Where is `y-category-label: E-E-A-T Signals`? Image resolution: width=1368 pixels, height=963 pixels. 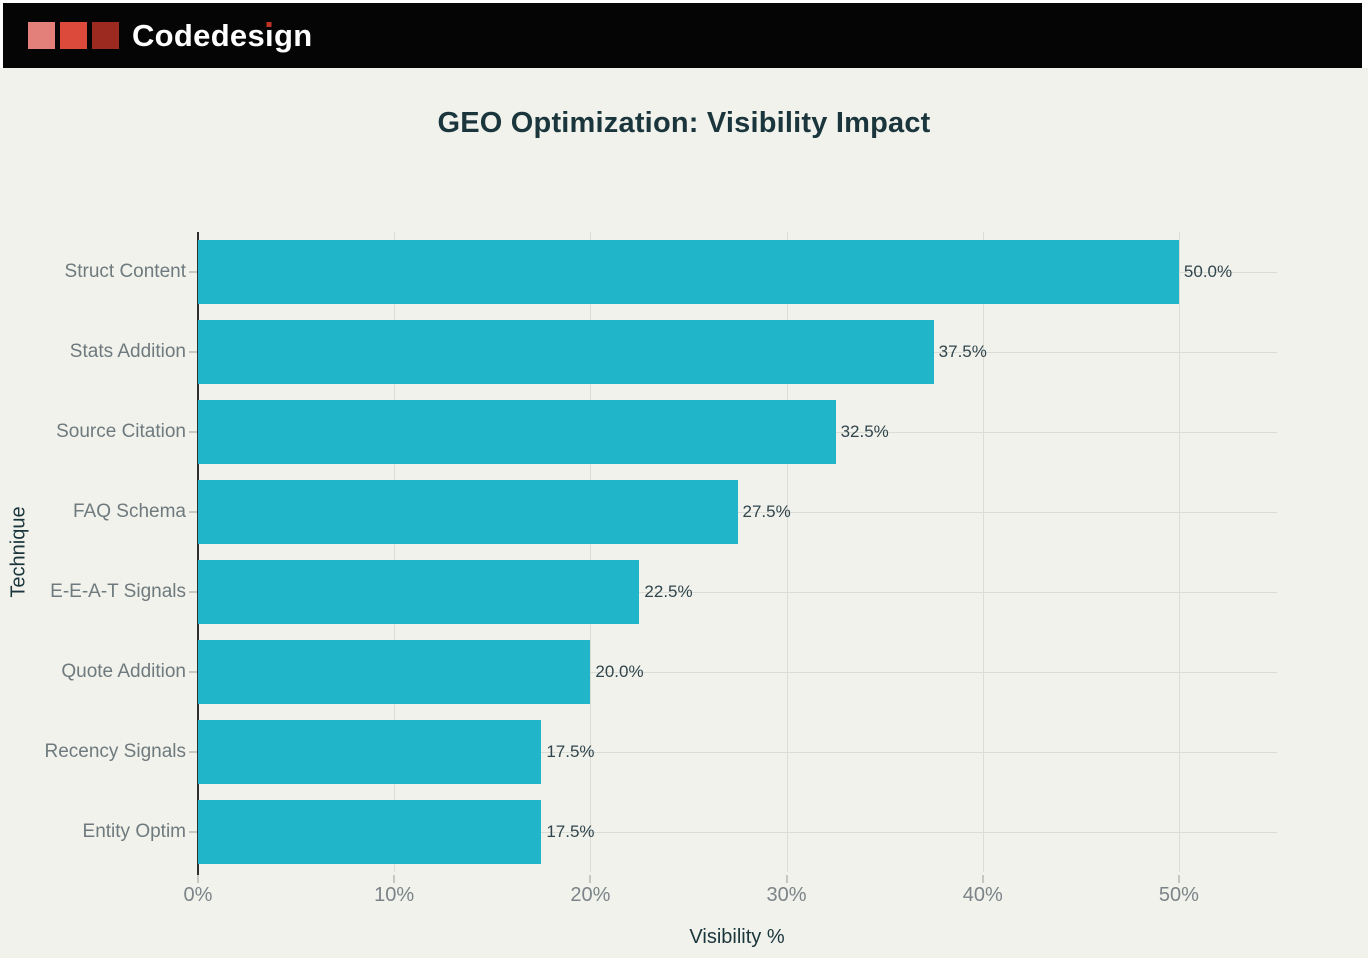
y-category-label: E-E-A-T Signals is located at coordinates (118, 591).